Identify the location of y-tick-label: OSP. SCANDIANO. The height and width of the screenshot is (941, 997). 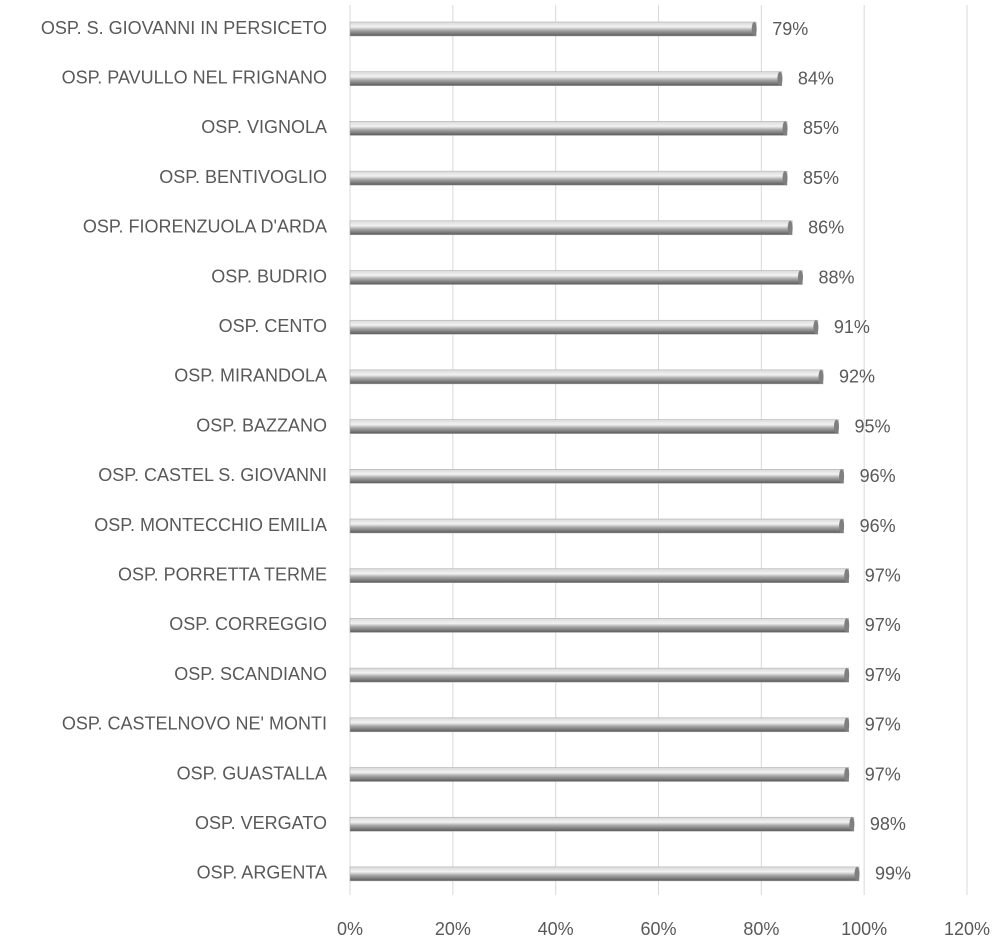
(250, 674).